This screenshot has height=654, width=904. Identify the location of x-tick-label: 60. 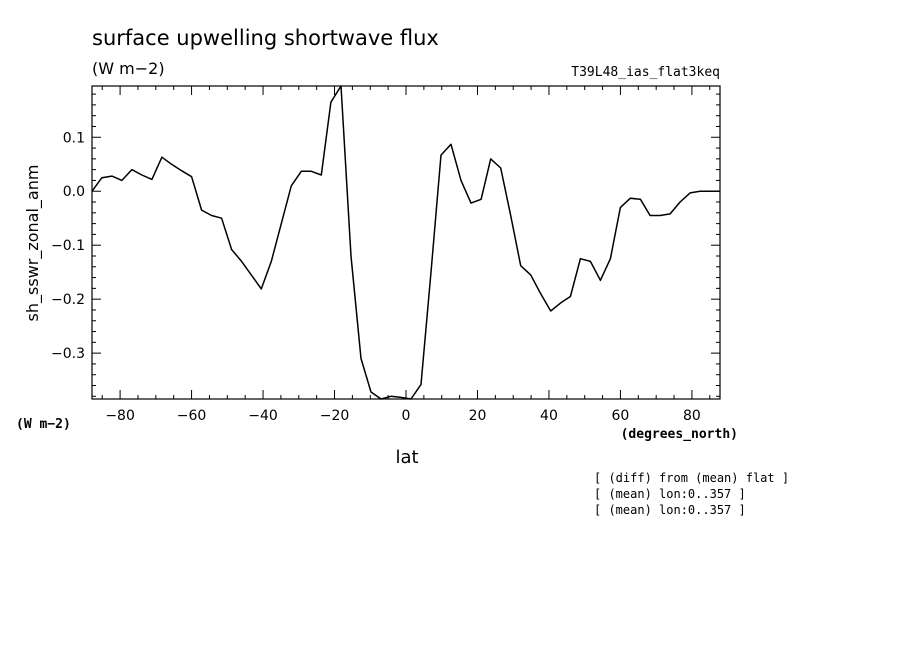
(621, 416).